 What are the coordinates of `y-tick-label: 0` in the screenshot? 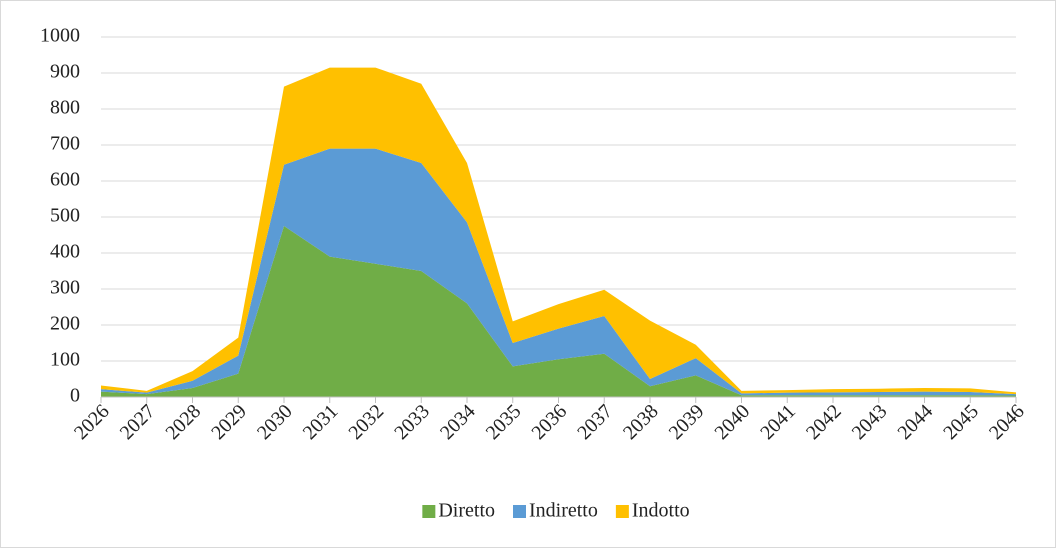 It's located at (75, 396).